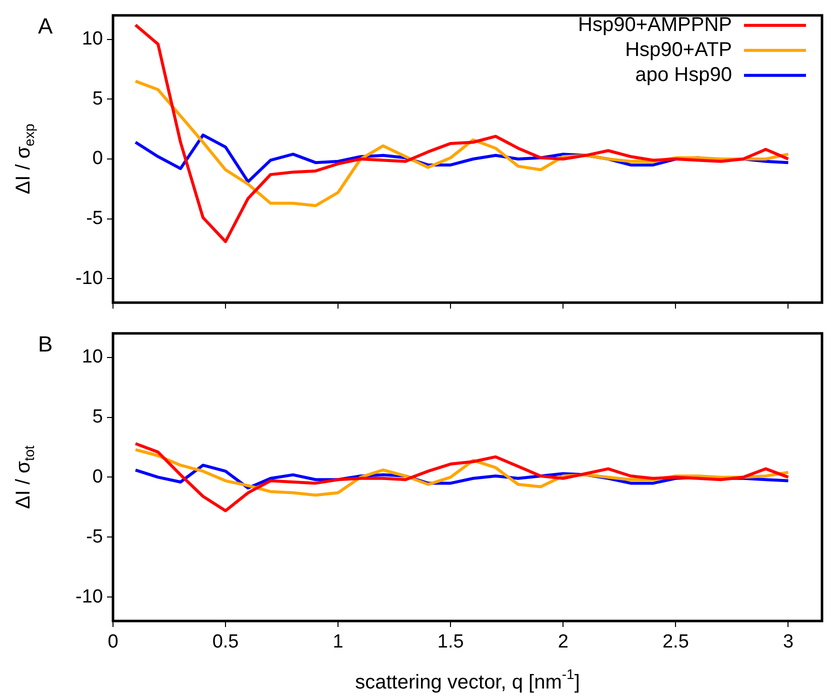 This screenshot has width=830, height=698. Describe the element at coordinates (338, 642) in the screenshot. I see `x-tick-label: 1` at that location.